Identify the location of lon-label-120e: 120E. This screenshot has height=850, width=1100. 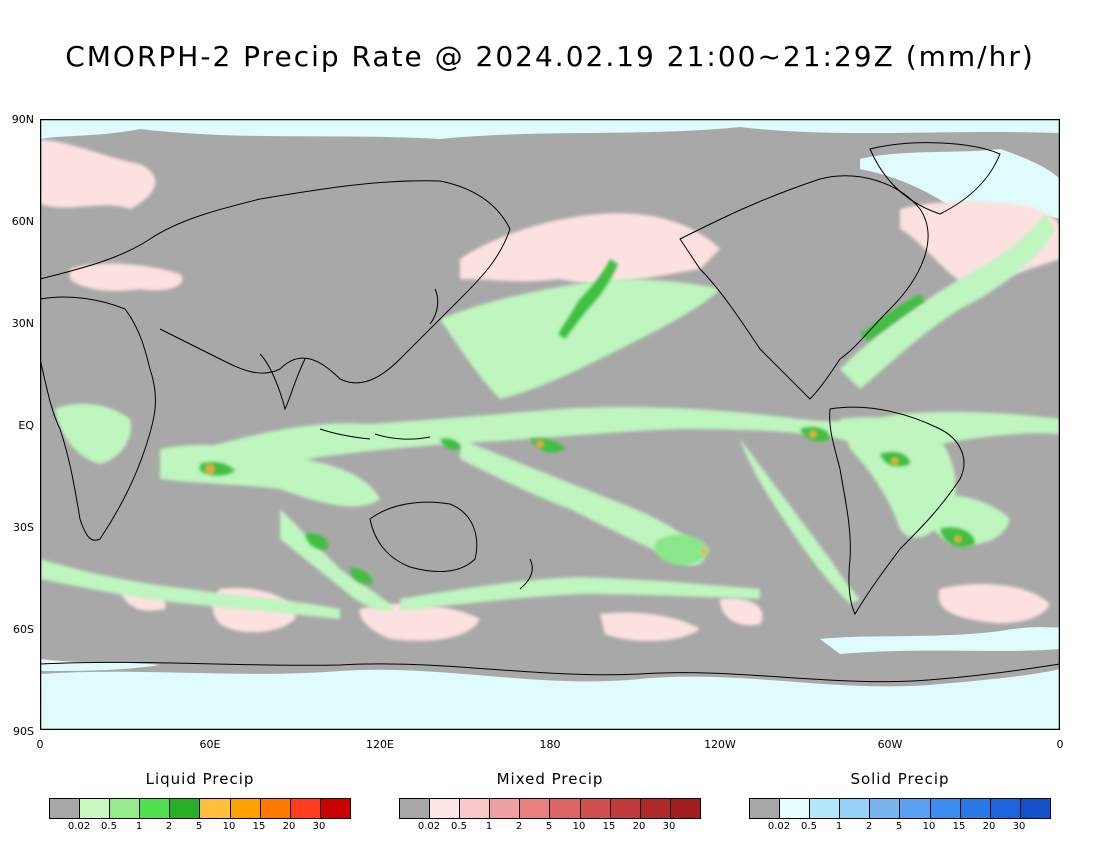
(380, 744).